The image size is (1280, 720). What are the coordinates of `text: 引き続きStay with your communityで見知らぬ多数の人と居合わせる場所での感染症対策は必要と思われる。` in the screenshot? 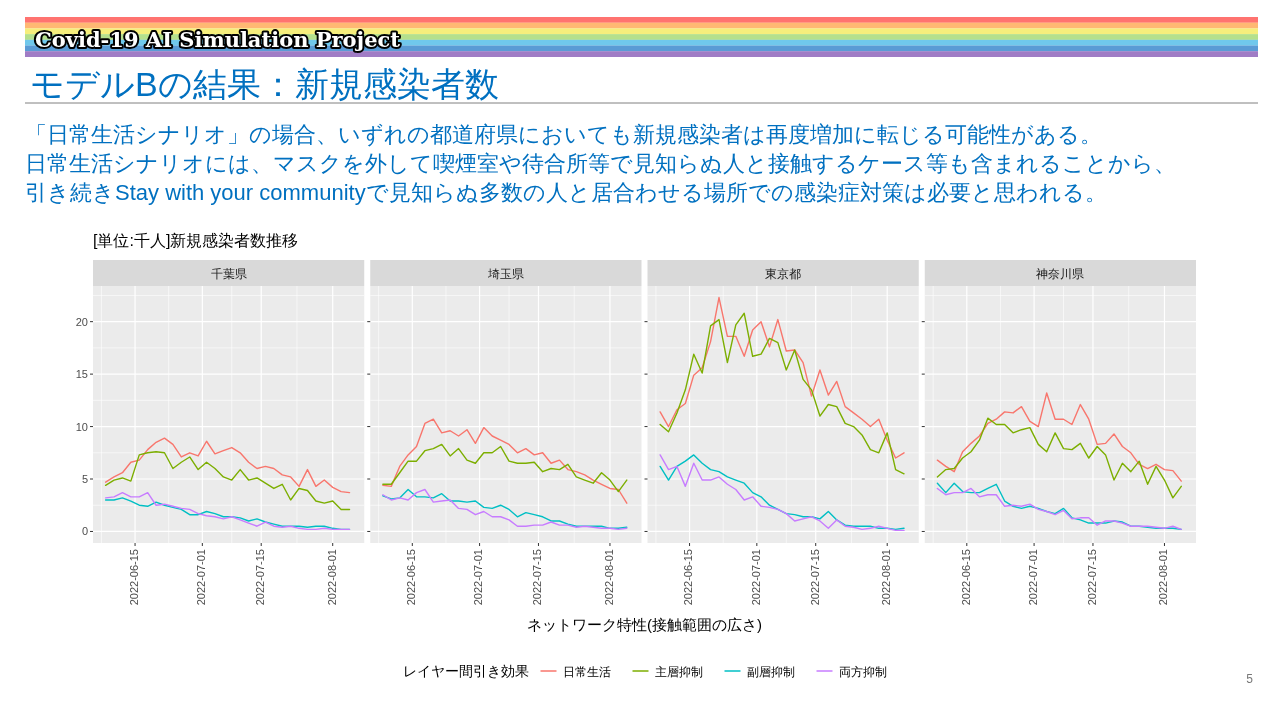 It's located at (566, 192).